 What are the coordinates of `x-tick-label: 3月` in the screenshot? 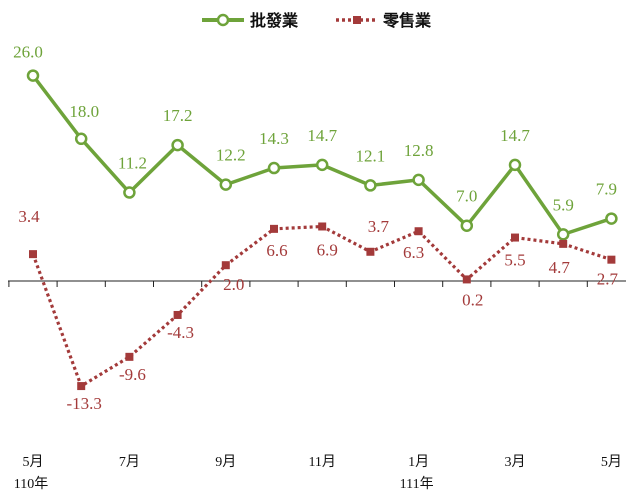 It's located at (515, 462).